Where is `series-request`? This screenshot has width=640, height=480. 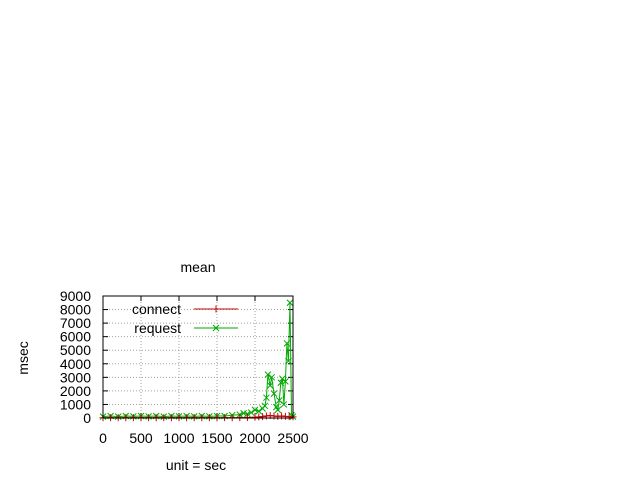 series-request is located at coordinates (198, 359).